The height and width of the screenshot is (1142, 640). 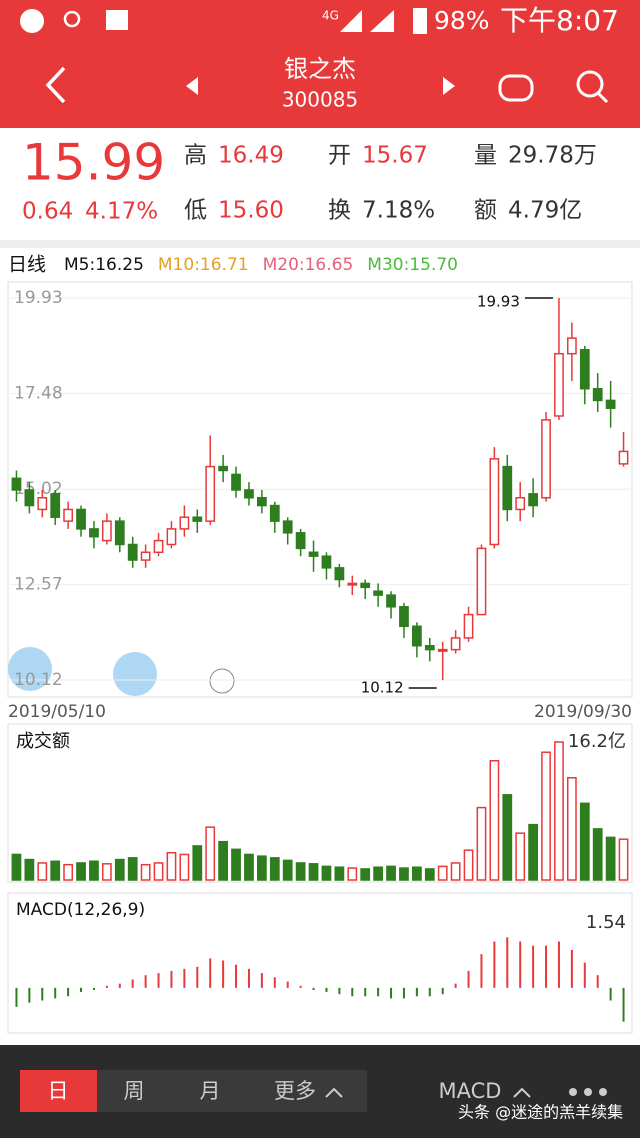 I want to click on annotation: 10.12, so click(x=382, y=688).